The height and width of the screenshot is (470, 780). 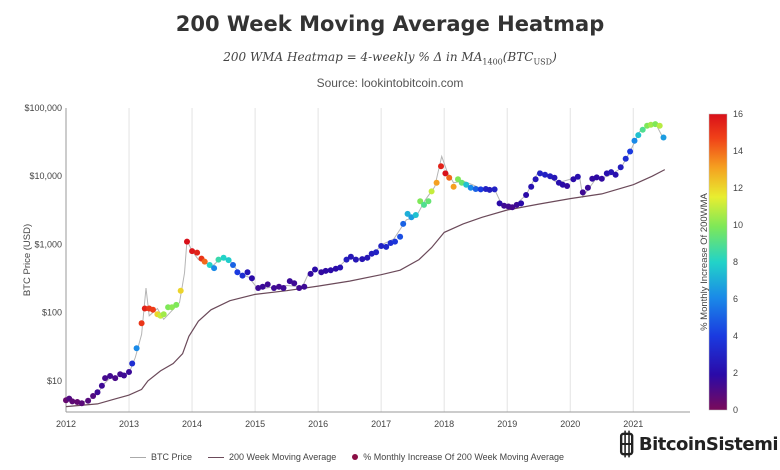 What do you see at coordinates (161, 457) in the screenshot?
I see `legend-item-price: BTC Price` at bounding box center [161, 457].